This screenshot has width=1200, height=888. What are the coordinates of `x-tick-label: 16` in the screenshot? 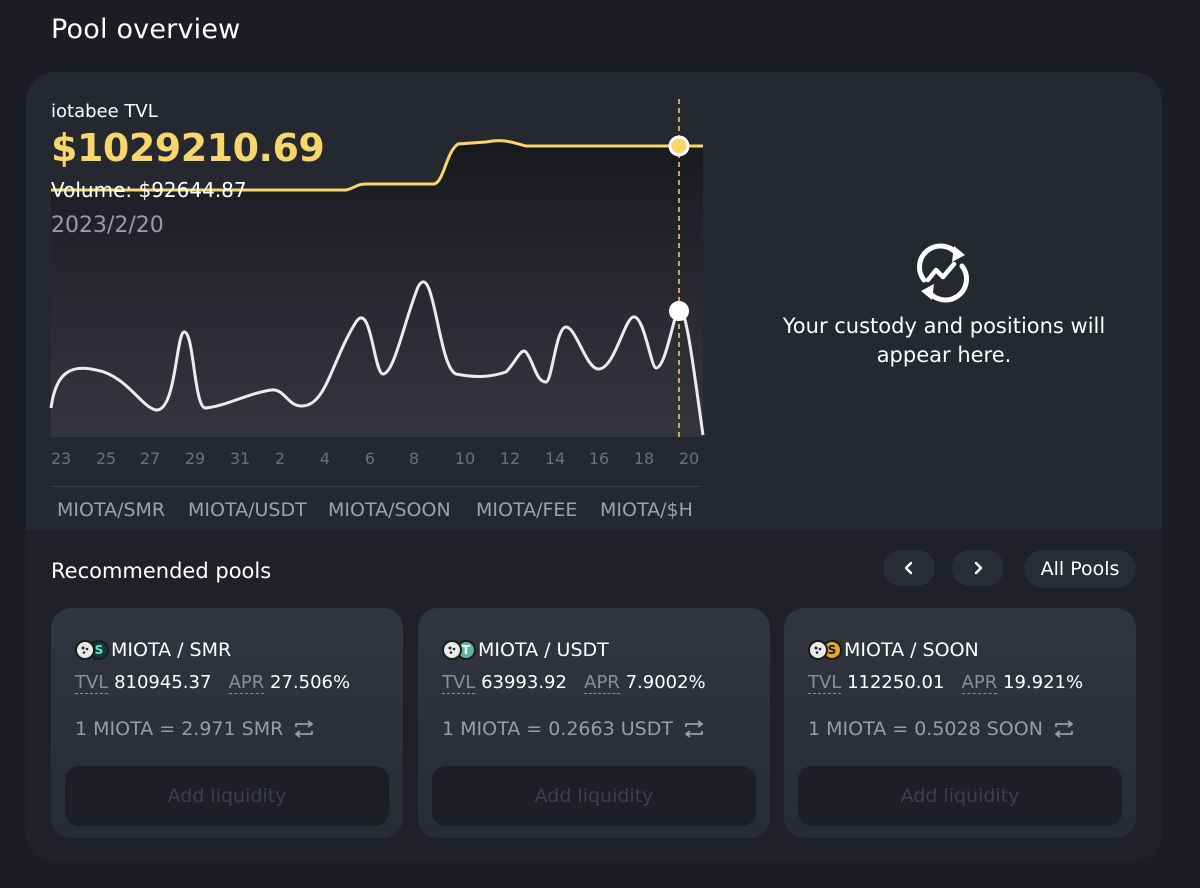 It's located at (599, 458).